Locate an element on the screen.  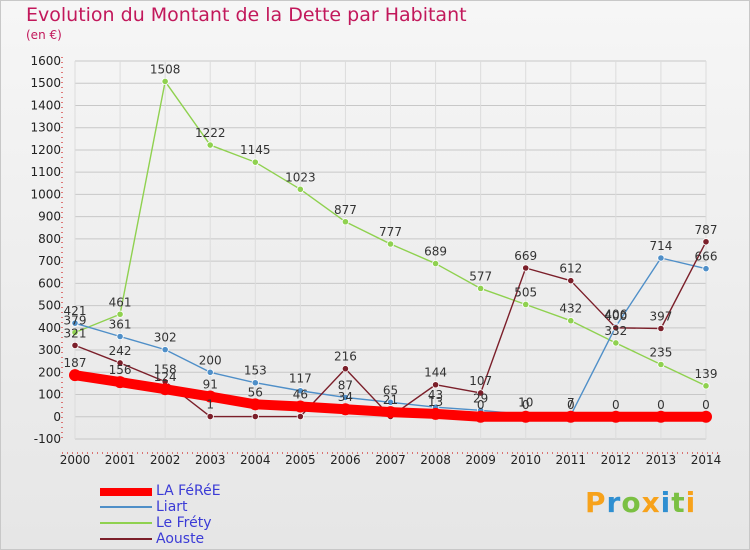
data-label-1: 406 is located at coordinates (615, 314).